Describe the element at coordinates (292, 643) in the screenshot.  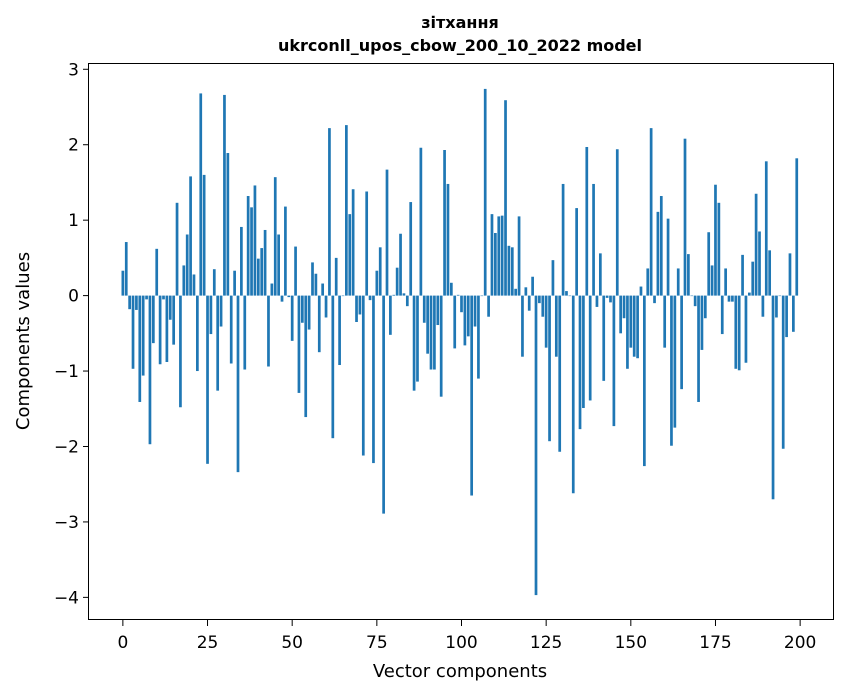
I see `x-tick-label: 50` at that location.